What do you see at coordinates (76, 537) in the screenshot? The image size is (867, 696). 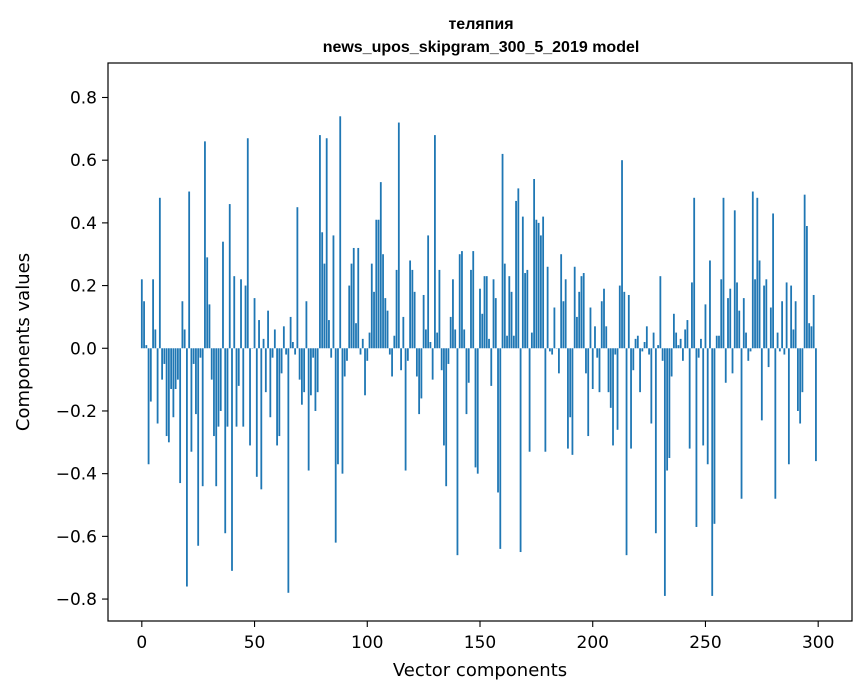 I see `y-tick-label: −0.6` at bounding box center [76, 537].